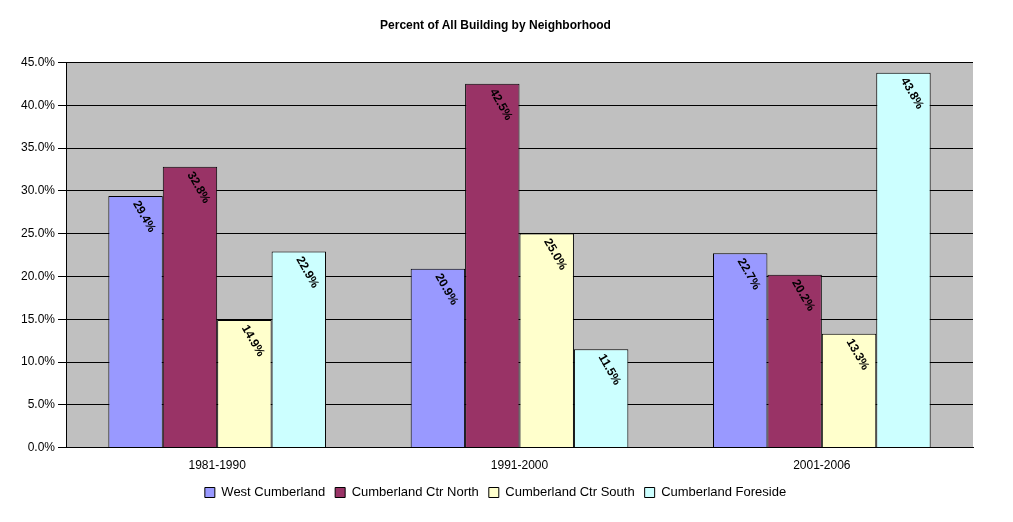 Image resolution: width=1013 pixels, height=522 pixels. Describe the element at coordinates (38, 104) in the screenshot. I see `y-tick-label: 40.0%` at that location.